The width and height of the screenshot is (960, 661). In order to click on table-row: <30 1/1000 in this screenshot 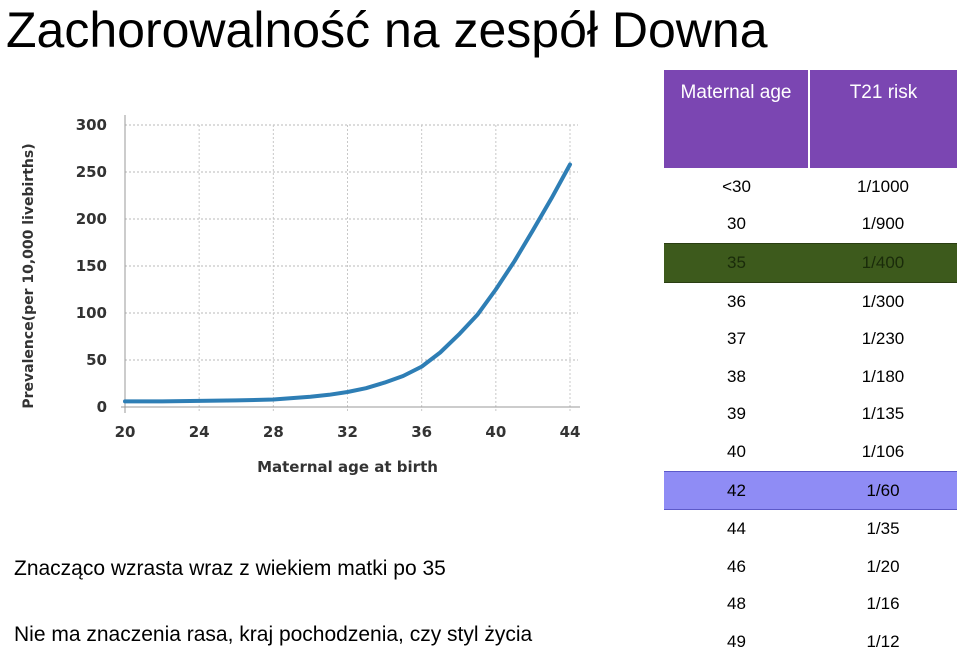, I will do `click(810, 187)`.